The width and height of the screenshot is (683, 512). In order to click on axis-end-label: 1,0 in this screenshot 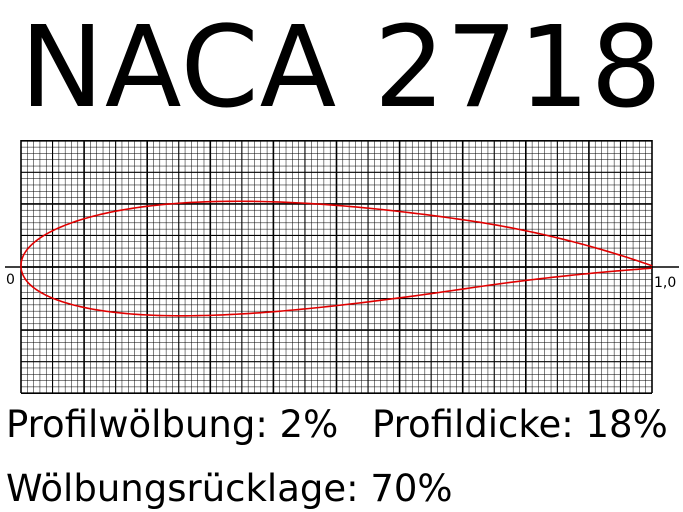, I will do `click(665, 283)`.